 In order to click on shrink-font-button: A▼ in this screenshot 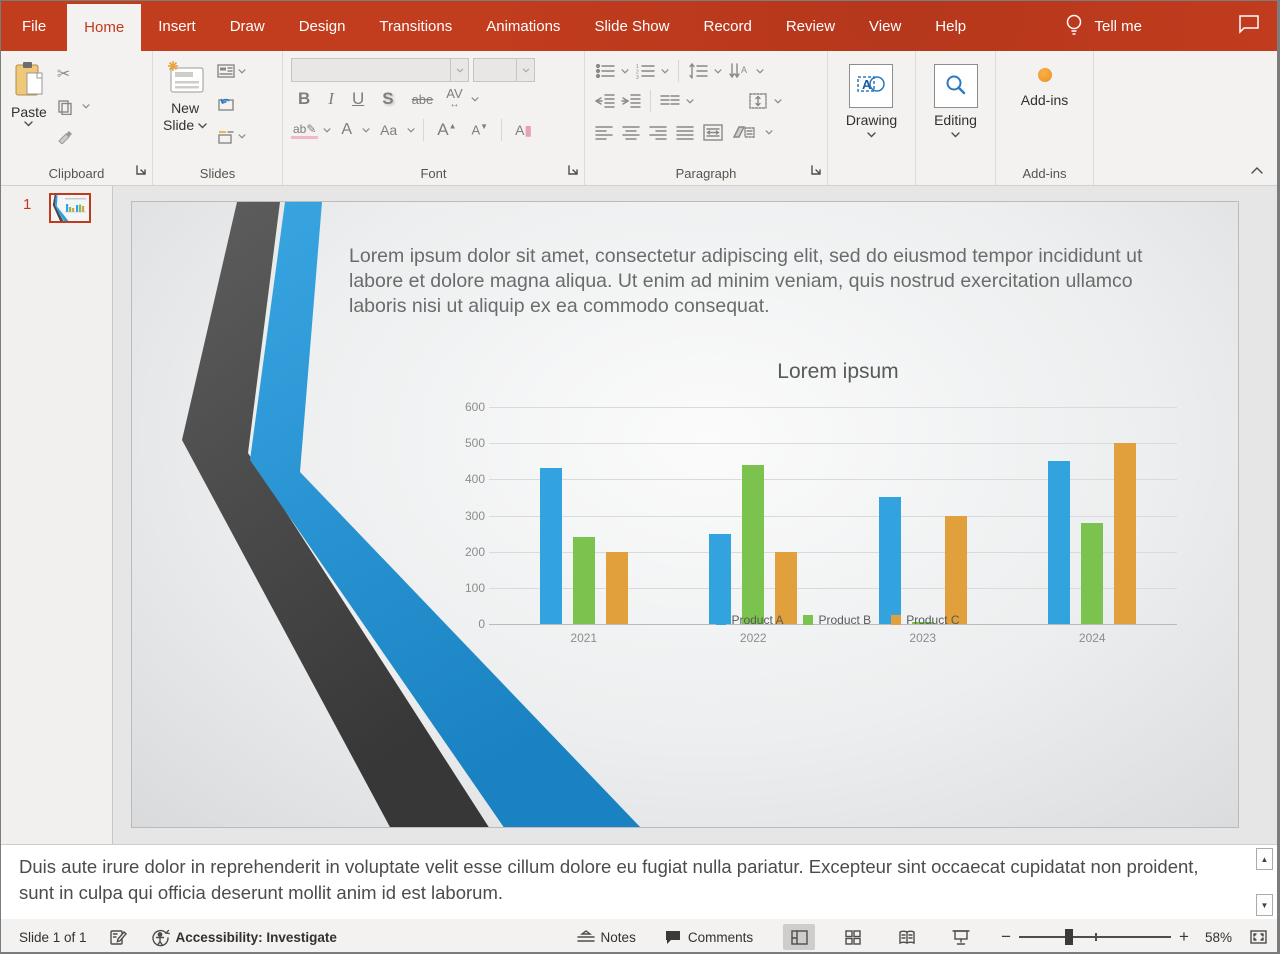, I will do `click(480, 130)`.